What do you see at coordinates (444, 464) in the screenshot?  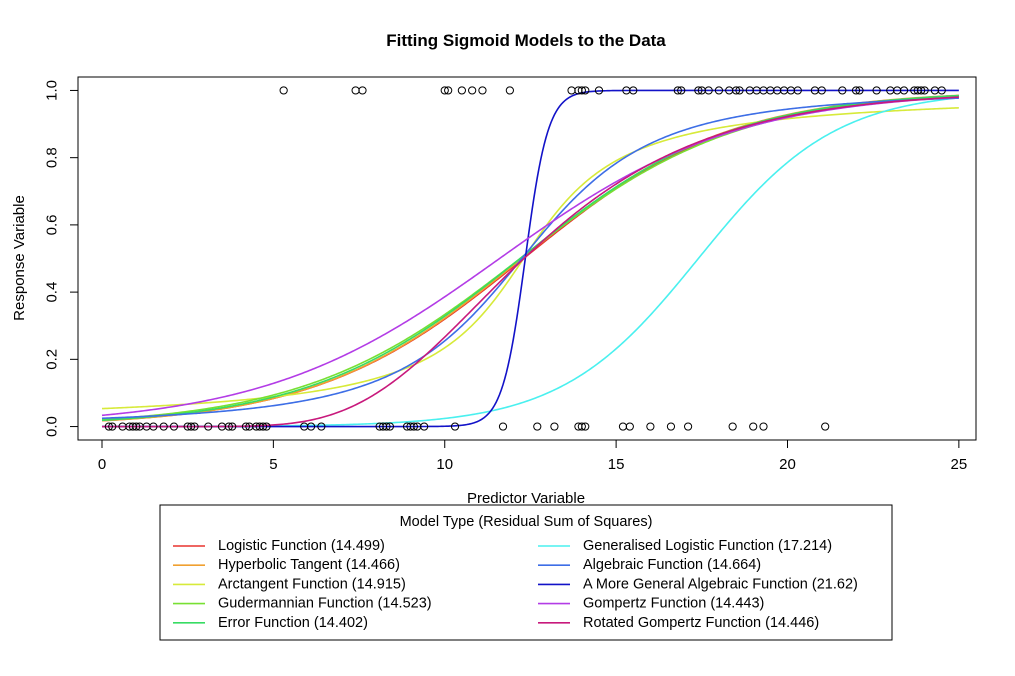 I see `x-tick-label: 10` at bounding box center [444, 464].